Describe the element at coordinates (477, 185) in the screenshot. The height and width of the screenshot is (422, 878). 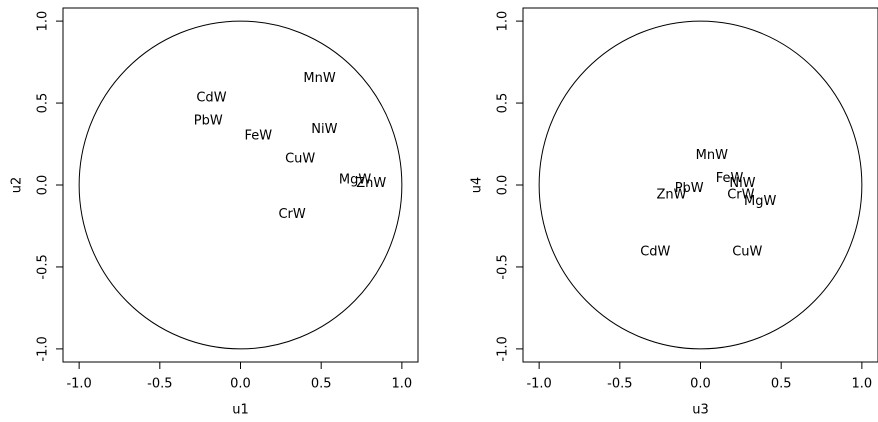
I see `y-axis-label: u4` at that location.